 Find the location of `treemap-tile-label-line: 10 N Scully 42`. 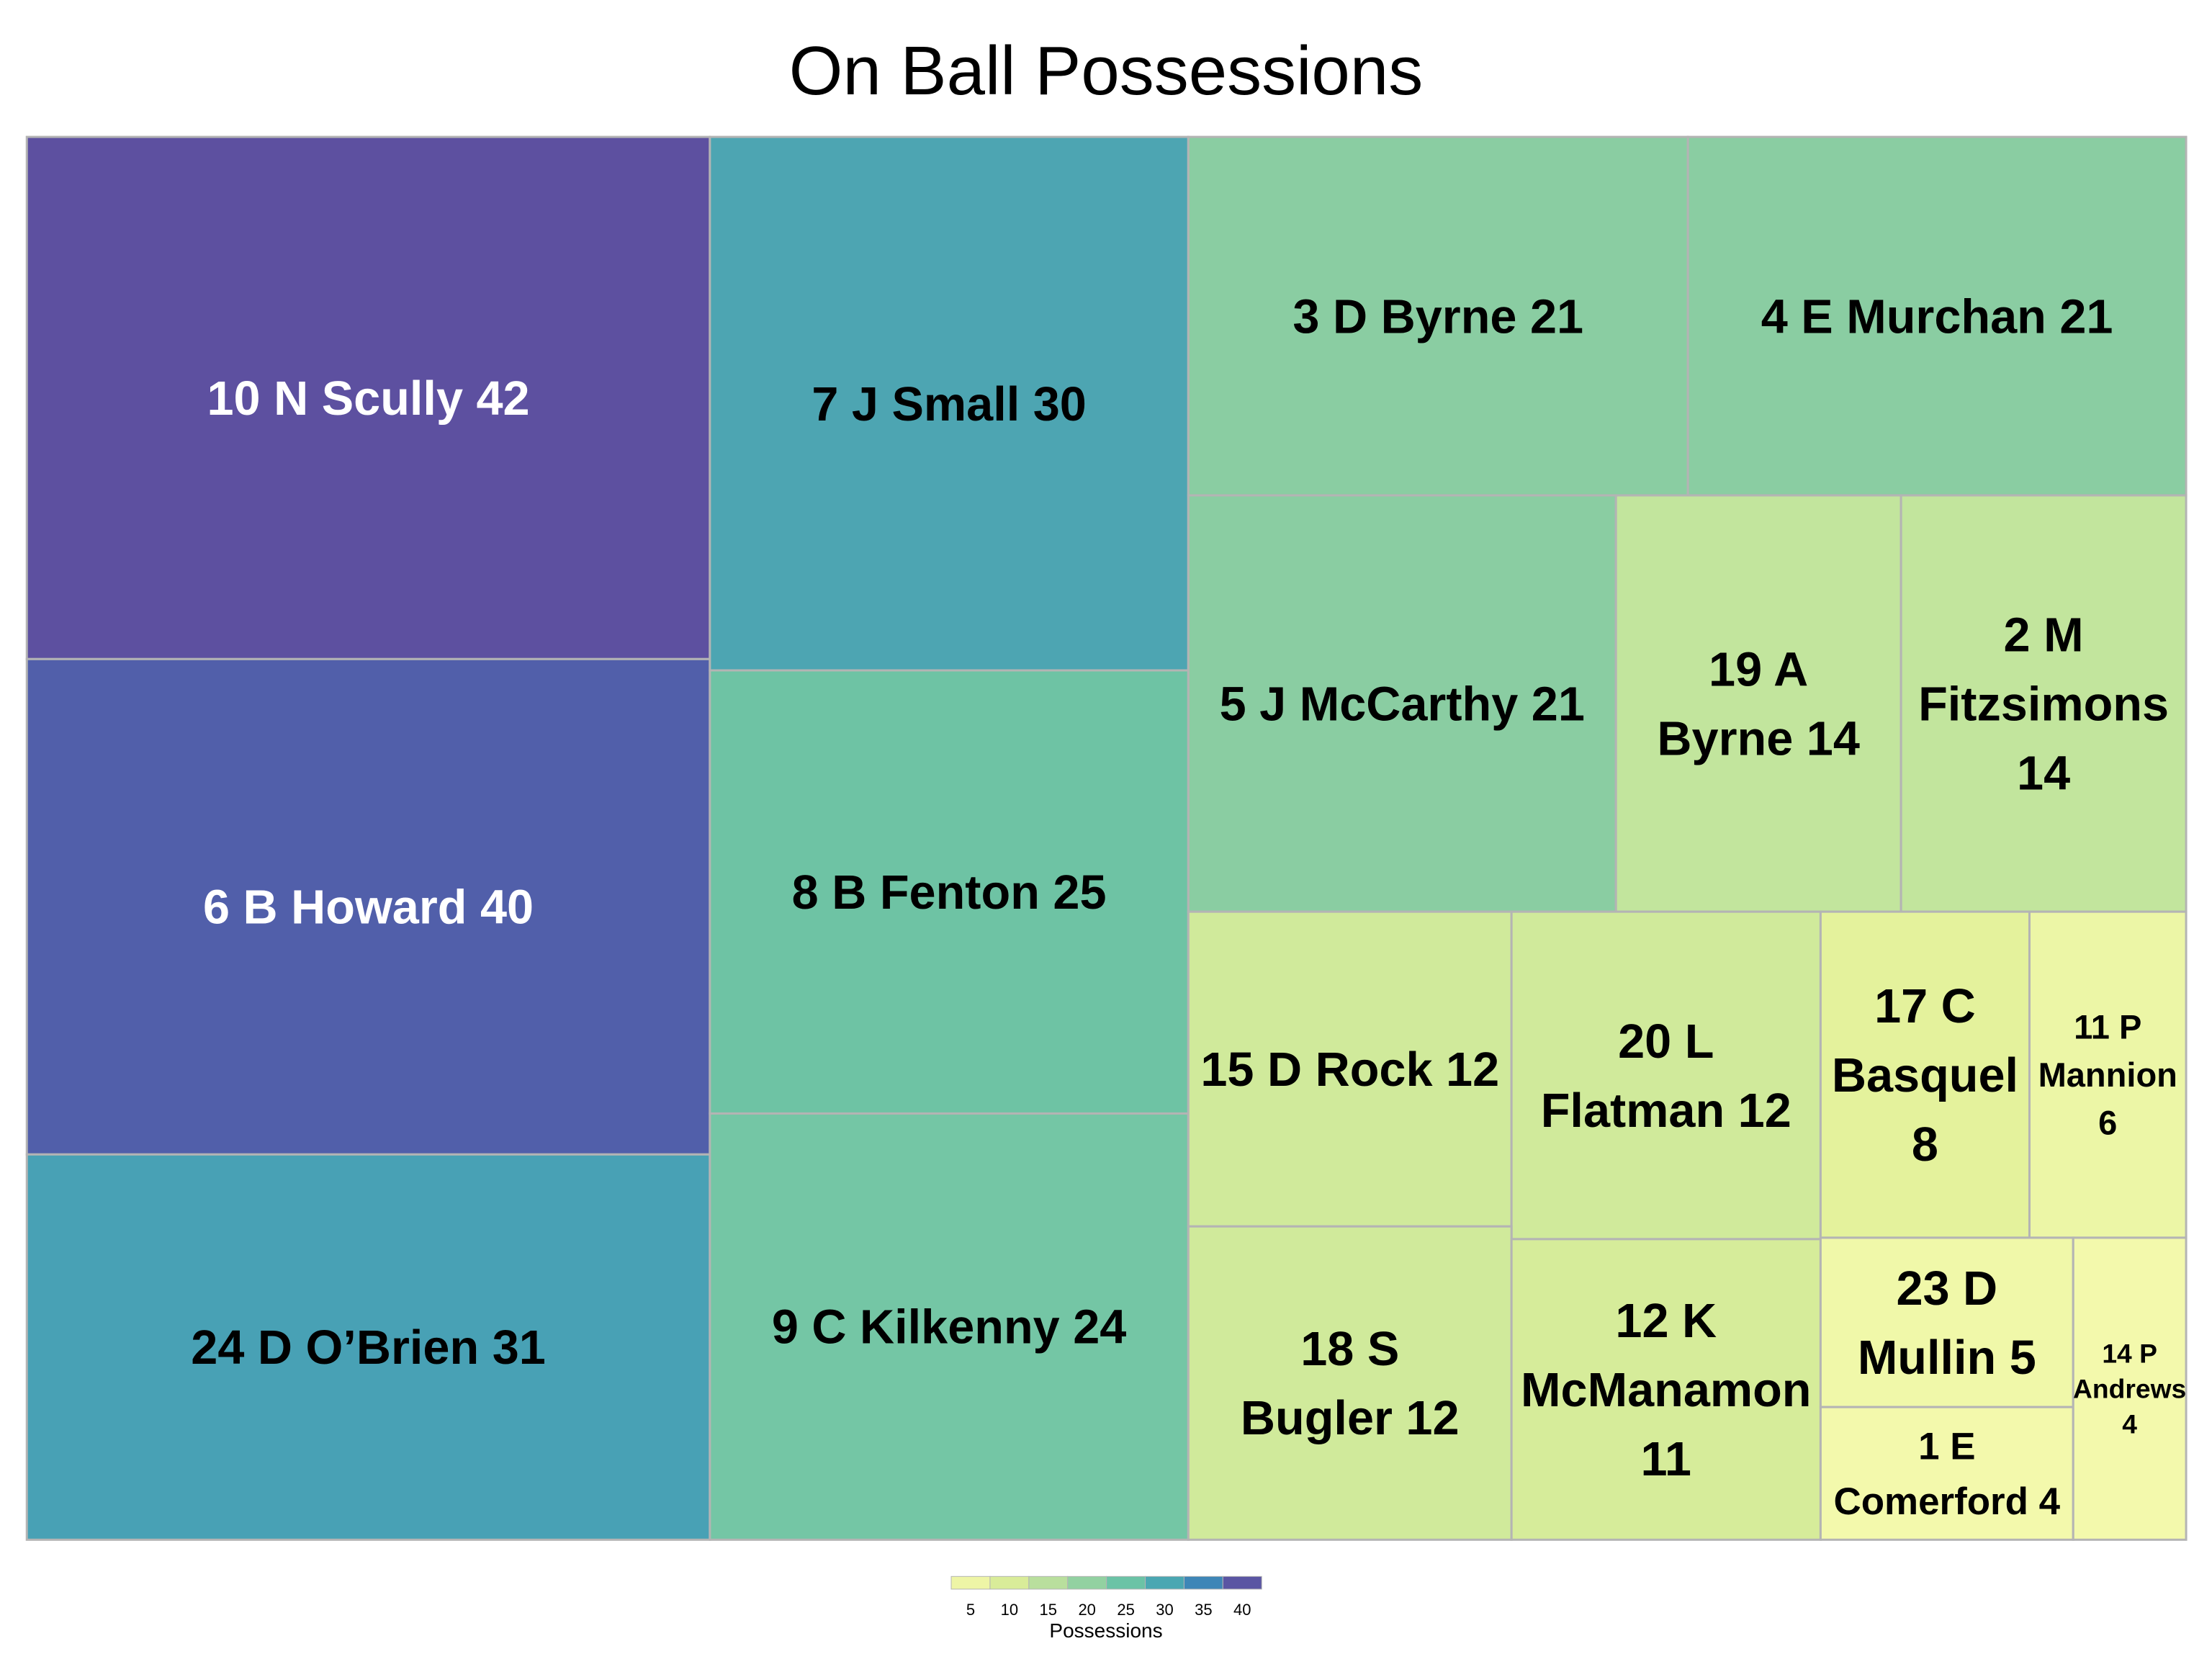

treemap-tile-label-line: 10 N Scully 42 is located at coordinates (368, 399).